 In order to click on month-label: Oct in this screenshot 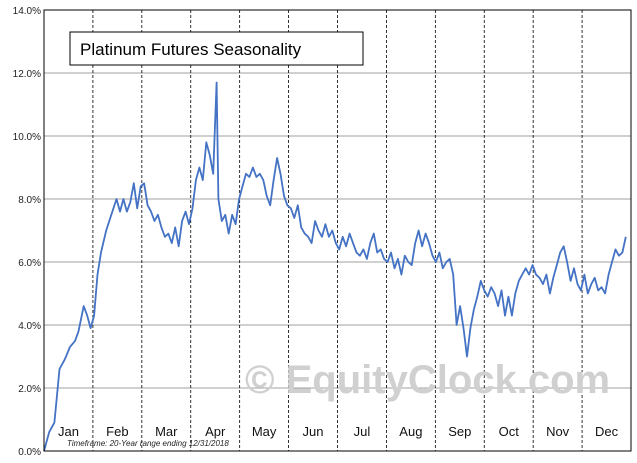, I will do `click(509, 431)`.